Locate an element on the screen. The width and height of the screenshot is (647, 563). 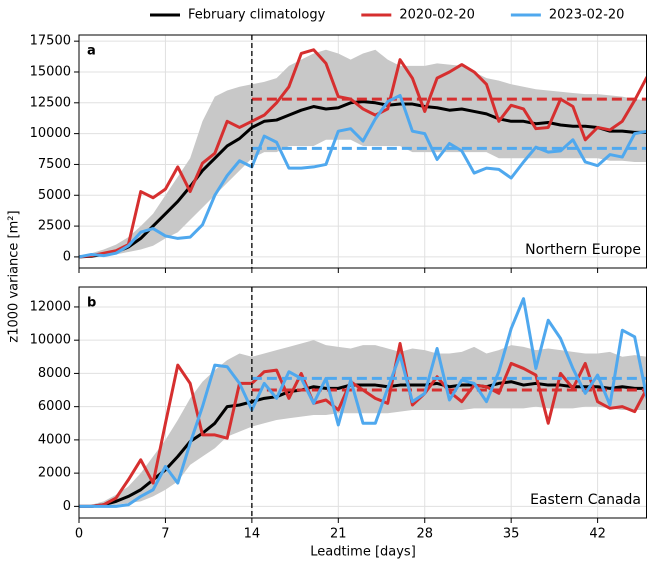
x-tick-label: 7 is located at coordinates (165, 534).